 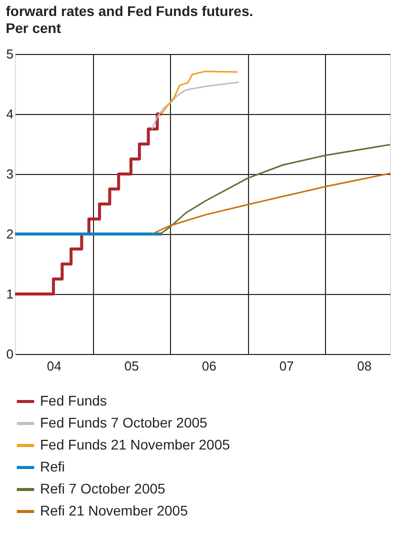 What do you see at coordinates (54, 366) in the screenshot?
I see `x-tick-label: 04` at bounding box center [54, 366].